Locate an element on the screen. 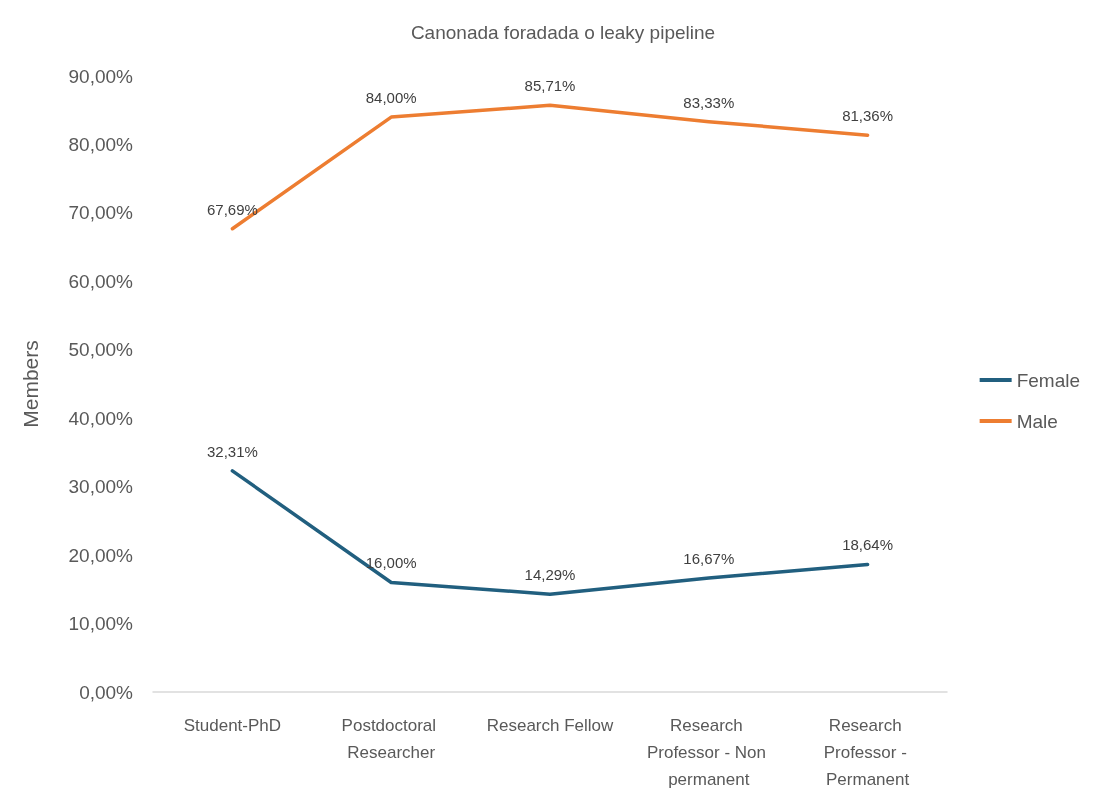 This screenshot has width=1113, height=801. x-tick-label: Research Professor - Non permanent is located at coordinates (708, 752).